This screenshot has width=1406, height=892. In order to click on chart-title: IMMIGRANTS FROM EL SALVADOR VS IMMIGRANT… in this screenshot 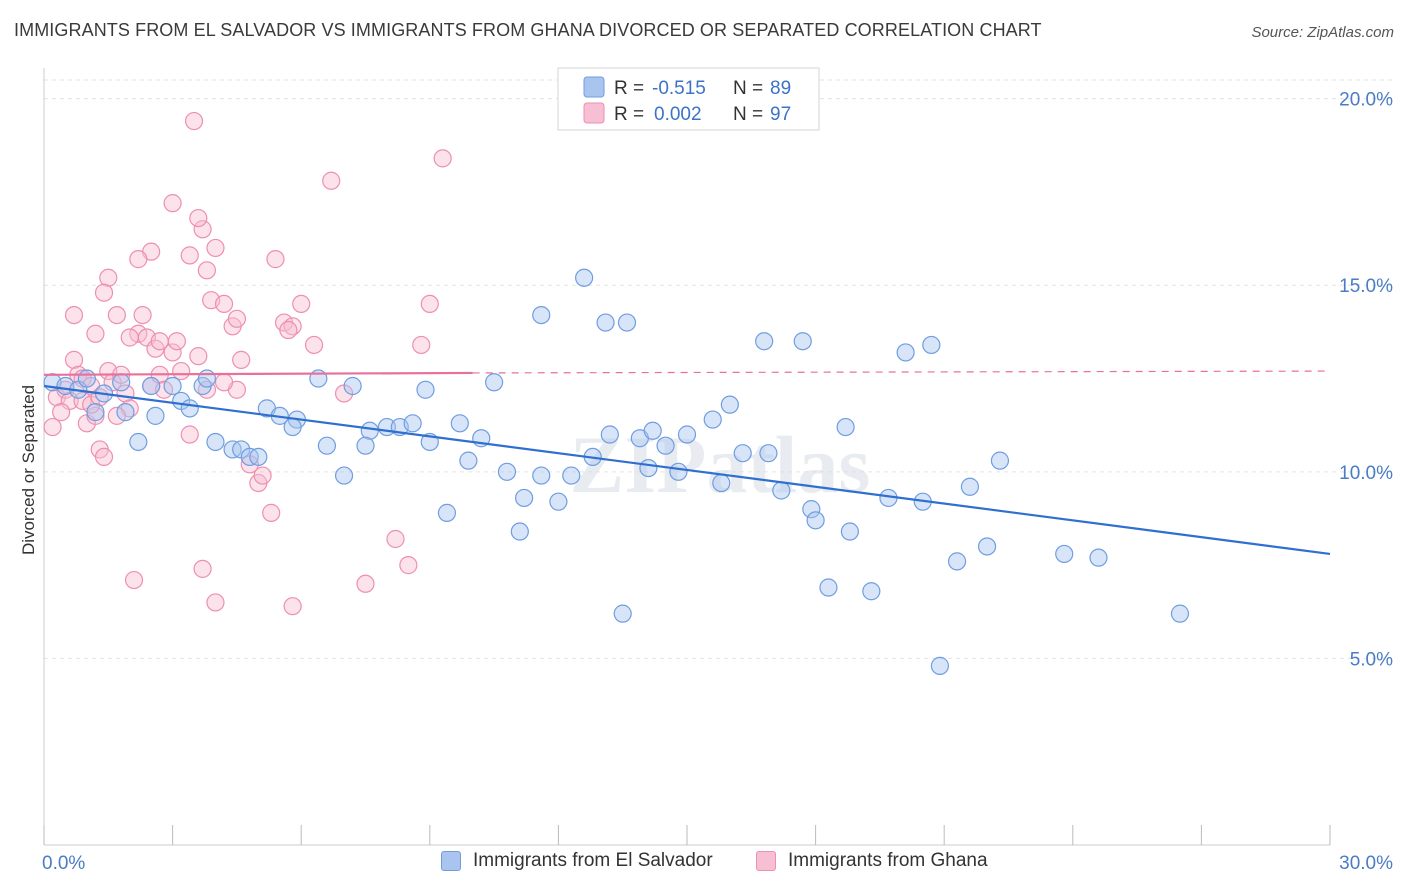, I will do `click(528, 30)`.